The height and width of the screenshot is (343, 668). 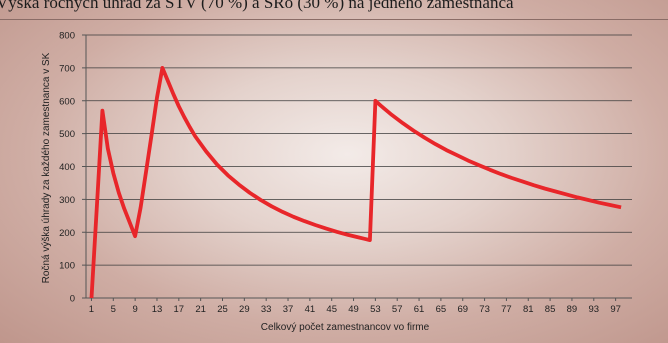 What do you see at coordinates (462, 309) in the screenshot?
I see `x-tick-label: 69` at bounding box center [462, 309].